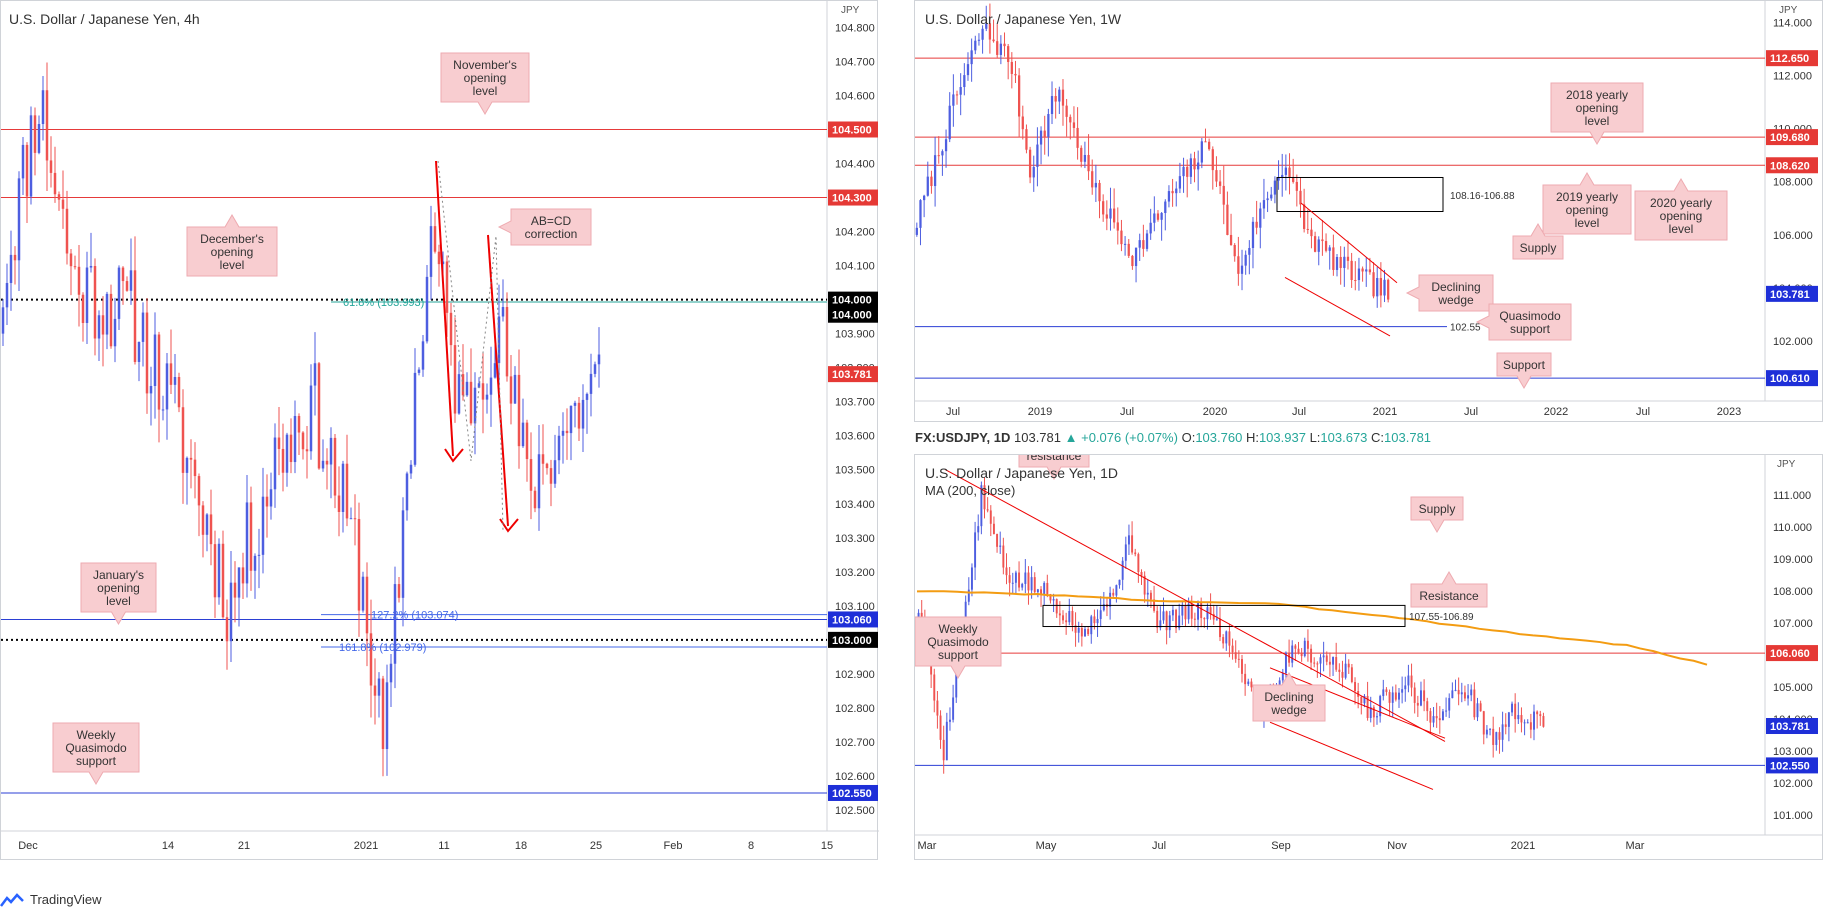 This screenshot has width=1823, height=911. What do you see at coordinates (1793, 592) in the screenshot?
I see `y1d-tick-label: 108.000` at bounding box center [1793, 592].